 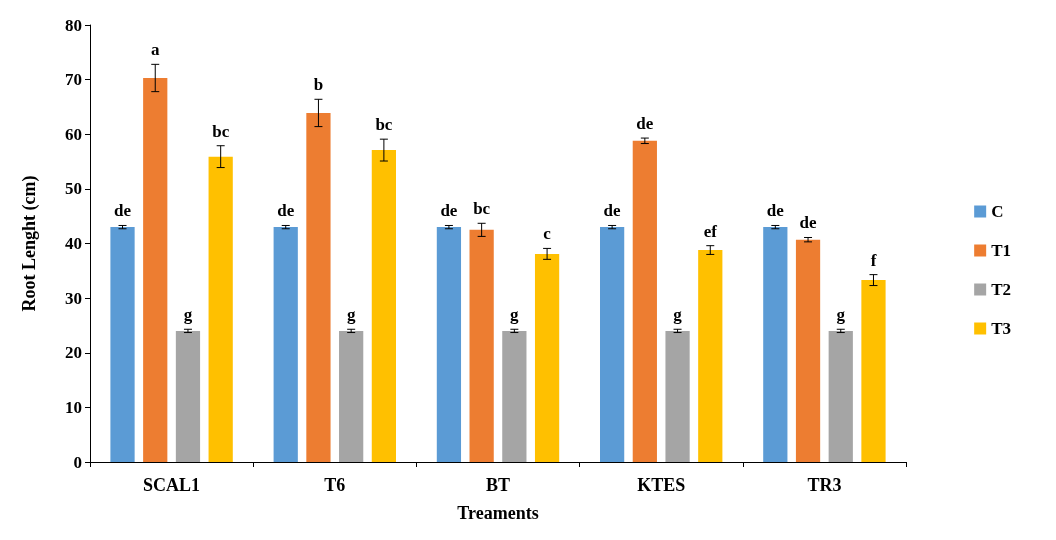 What do you see at coordinates (335, 485) in the screenshot?
I see `x-tick-label: T6` at bounding box center [335, 485].